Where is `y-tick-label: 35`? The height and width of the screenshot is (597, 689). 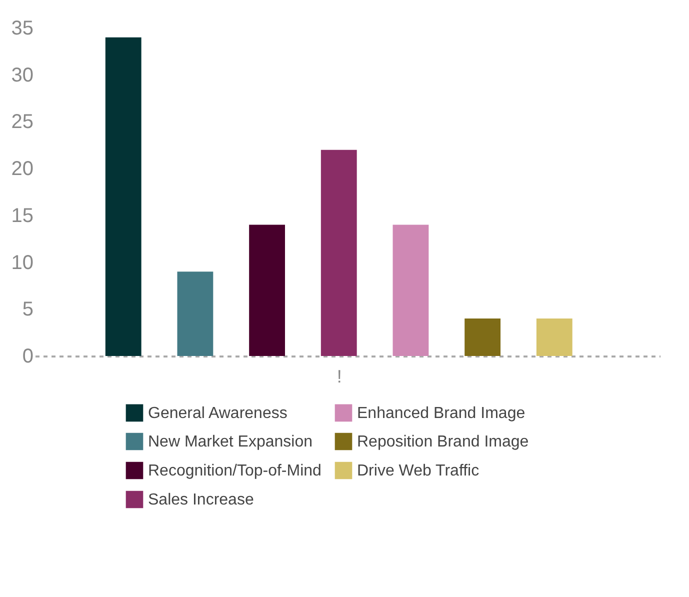 y-tick-label: 35 is located at coordinates (22, 29).